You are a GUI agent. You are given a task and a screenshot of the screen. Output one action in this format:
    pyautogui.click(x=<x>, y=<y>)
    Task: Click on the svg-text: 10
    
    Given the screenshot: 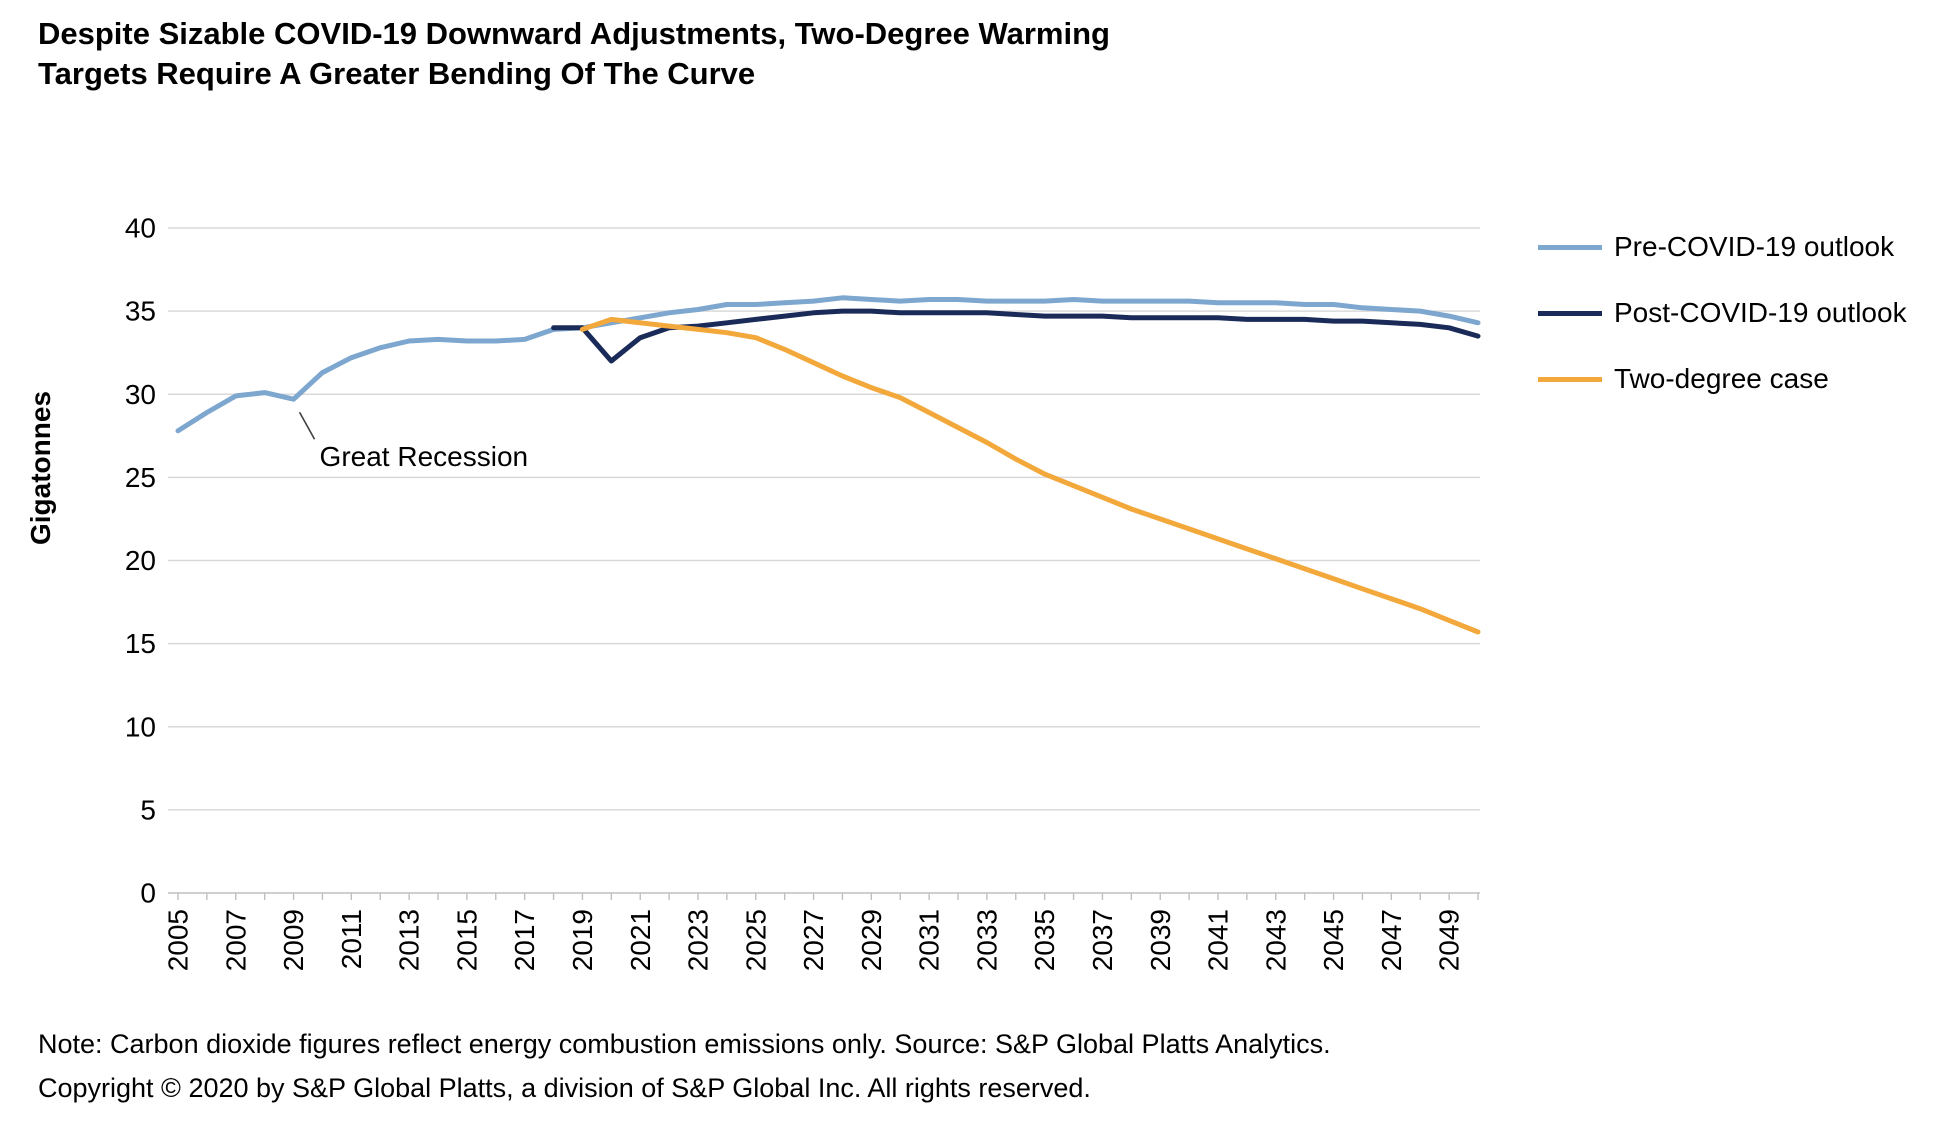 What is the action you would take?
    pyautogui.click(x=140, y=726)
    